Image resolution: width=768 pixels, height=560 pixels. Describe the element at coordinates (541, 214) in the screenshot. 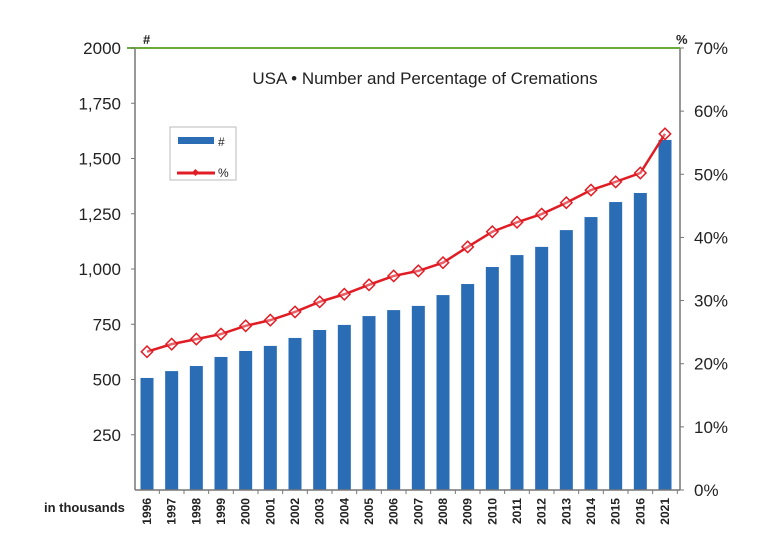

I see `point-2012` at that location.